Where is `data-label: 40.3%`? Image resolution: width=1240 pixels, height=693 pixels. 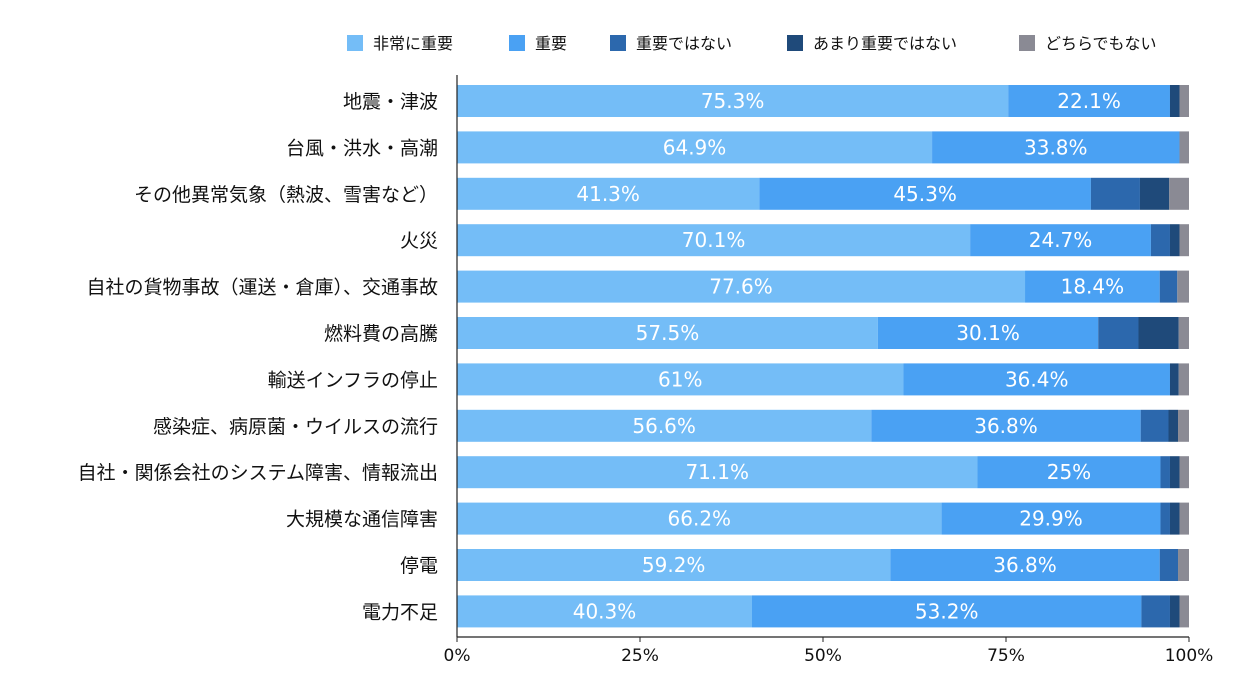
data-label: 40.3% is located at coordinates (605, 611).